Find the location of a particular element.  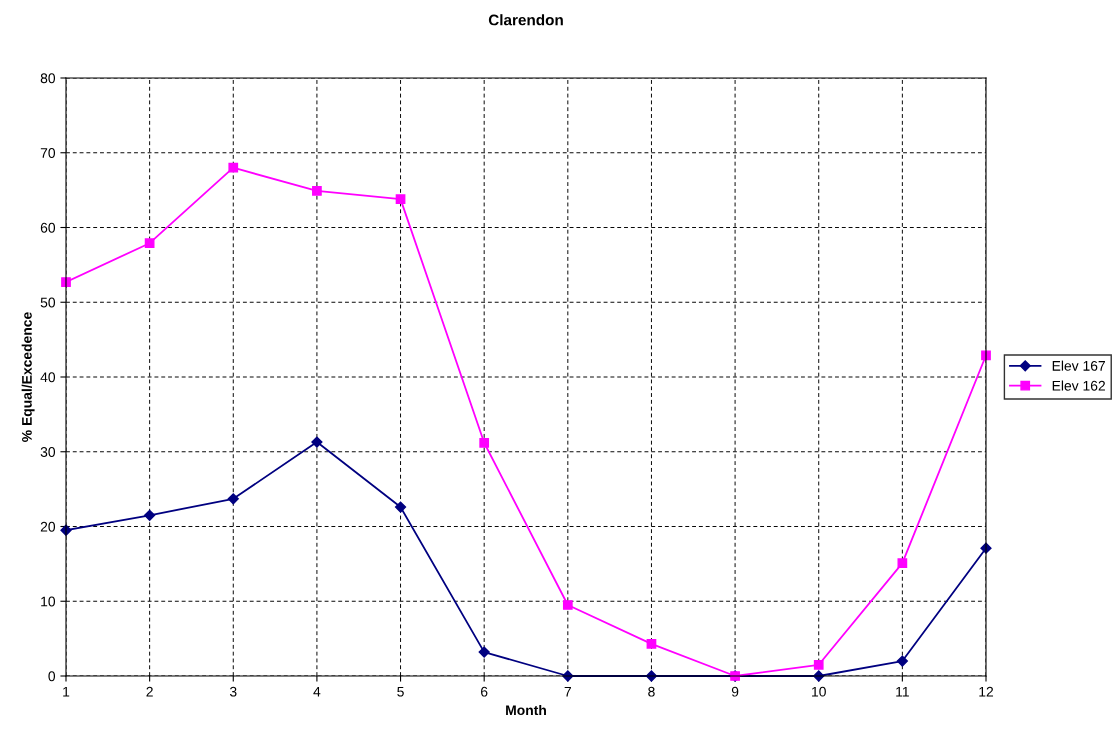

y-axis-title: % Equal/Excedence is located at coordinates (28, 377).